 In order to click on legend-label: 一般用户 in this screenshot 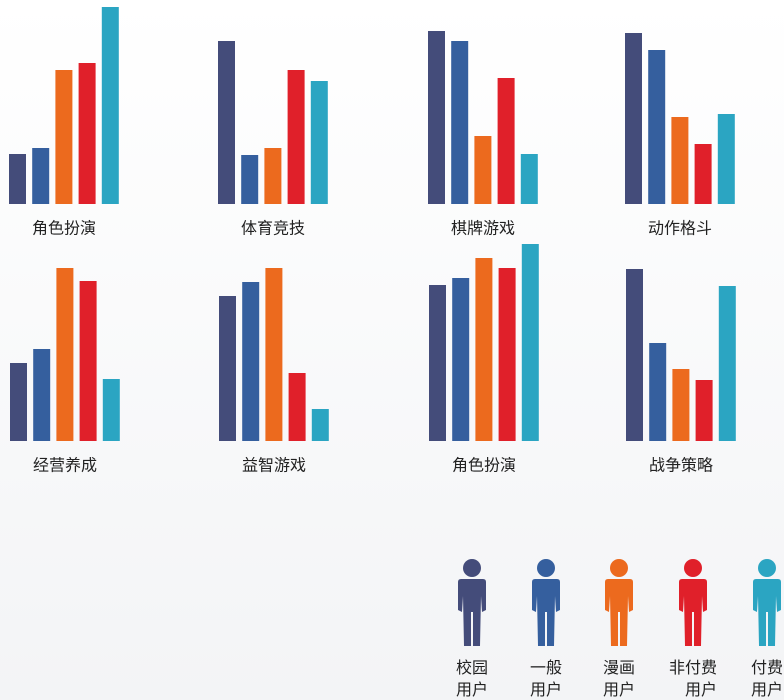, I will do `click(545, 678)`.